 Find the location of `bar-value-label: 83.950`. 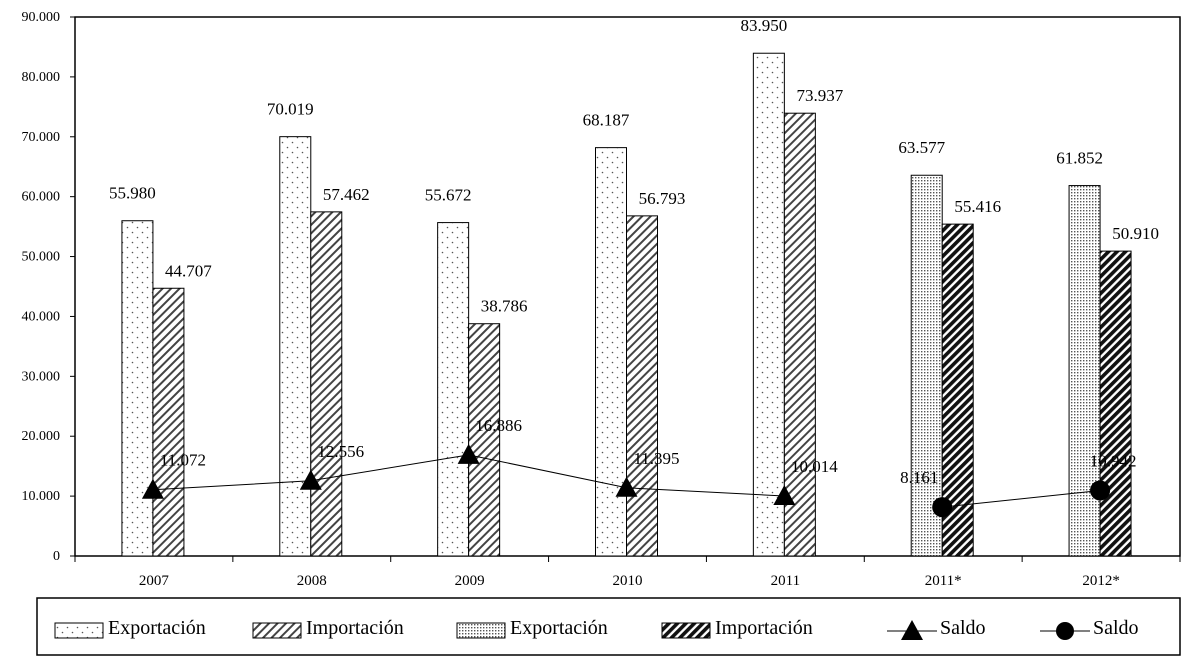

bar-value-label: 83.950 is located at coordinates (763, 25).